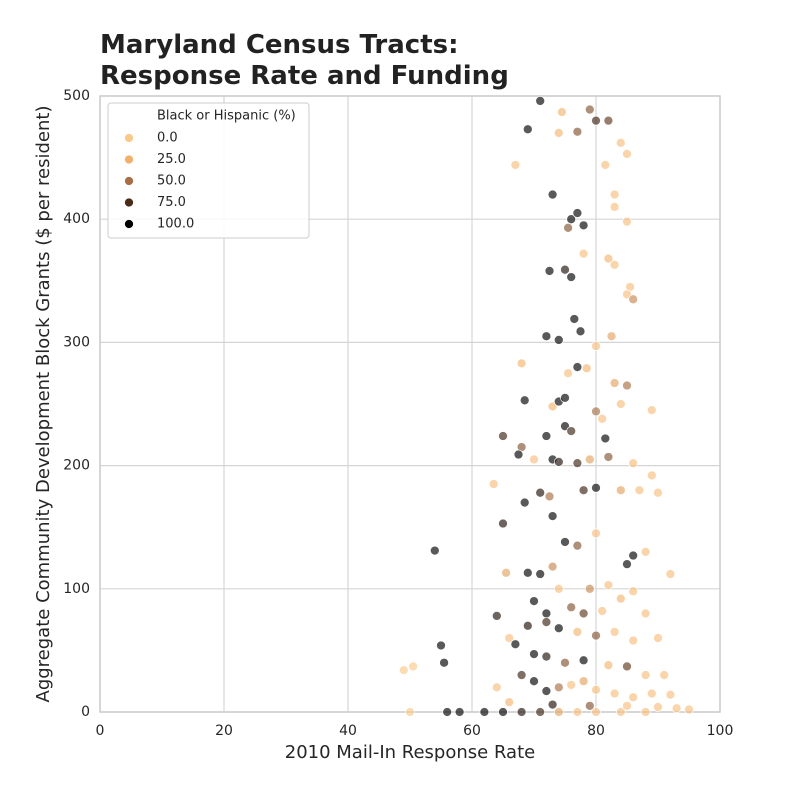 The height and width of the screenshot is (800, 800). What do you see at coordinates (76, 589) in the screenshot?
I see `y-tick-label: 100` at bounding box center [76, 589].